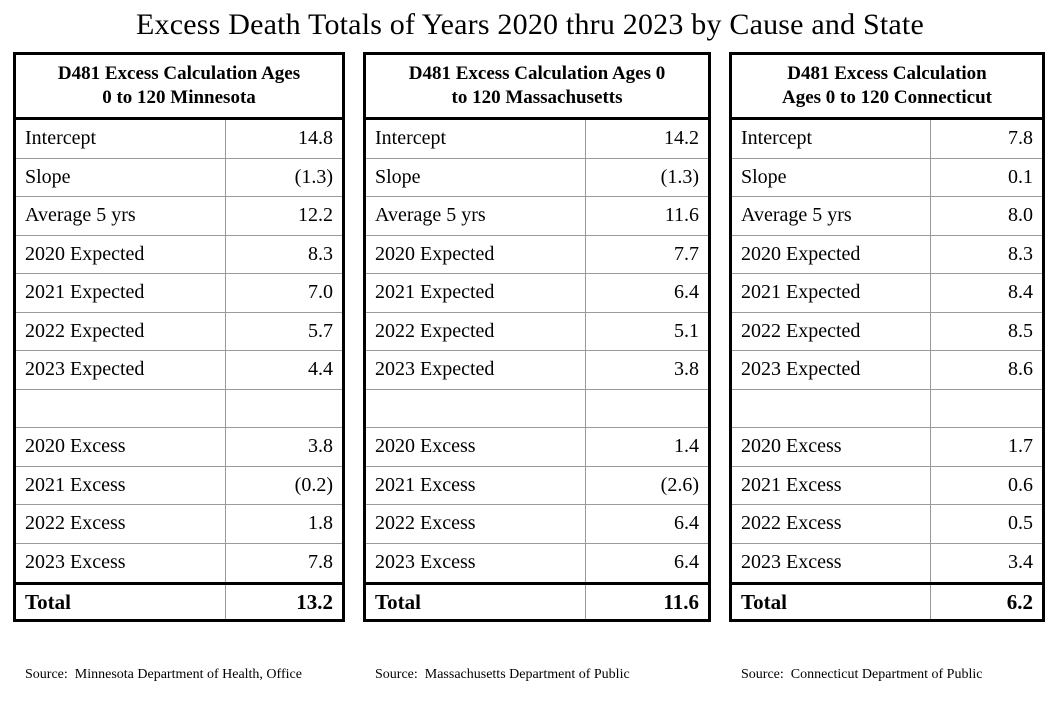  What do you see at coordinates (179, 216) in the screenshot?
I see `table-row: Average 5 yrs 12.2` at bounding box center [179, 216].